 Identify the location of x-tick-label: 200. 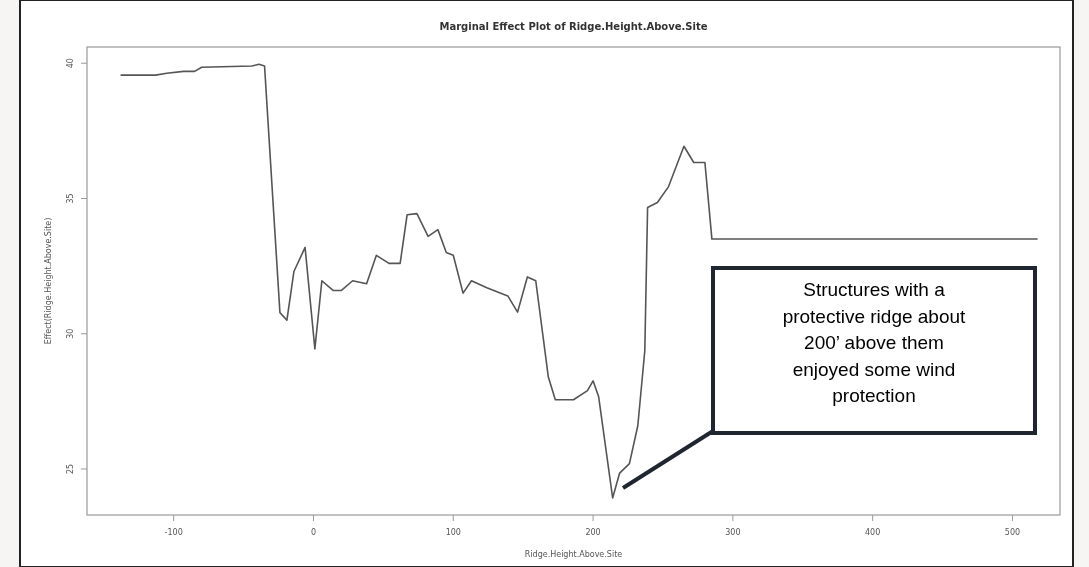
(593, 532).